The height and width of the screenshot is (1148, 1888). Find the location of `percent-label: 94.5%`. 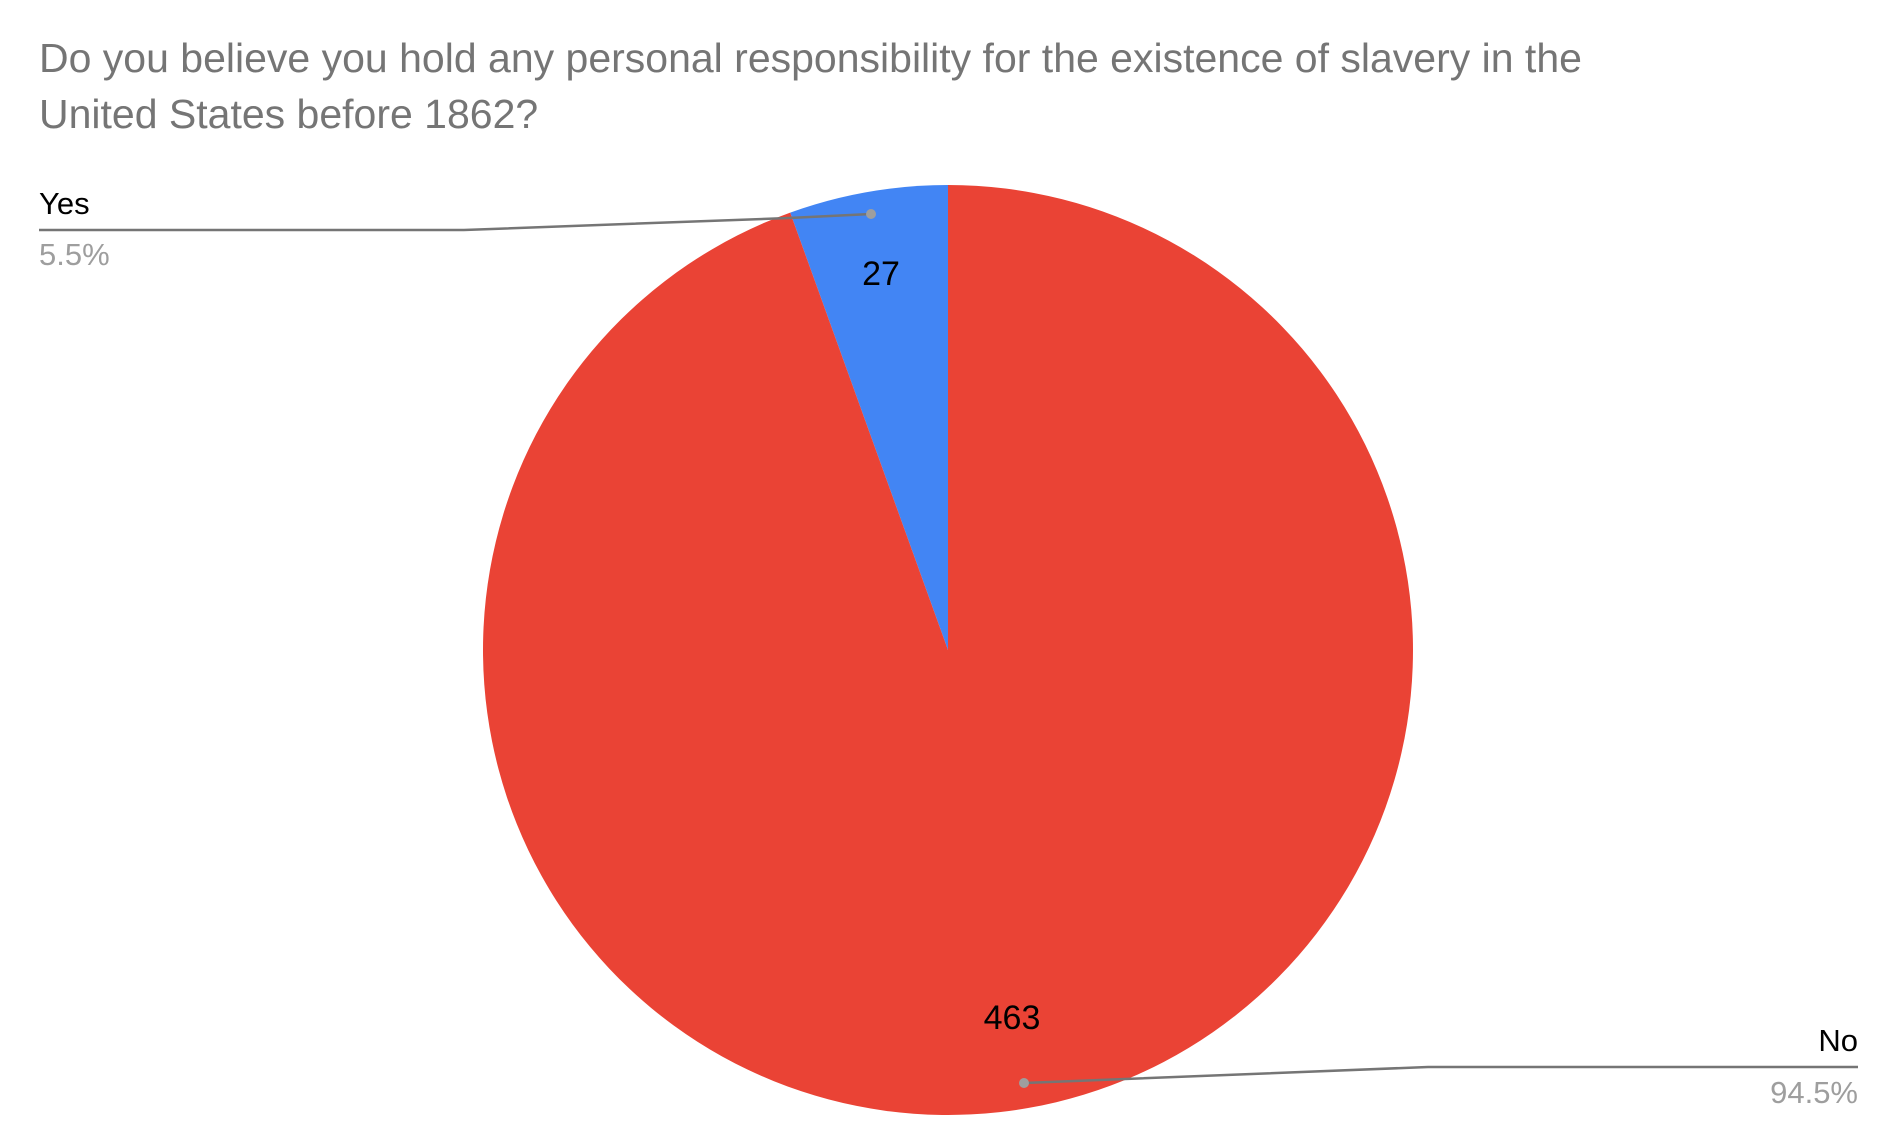

percent-label: 94.5% is located at coordinates (1814, 1092).